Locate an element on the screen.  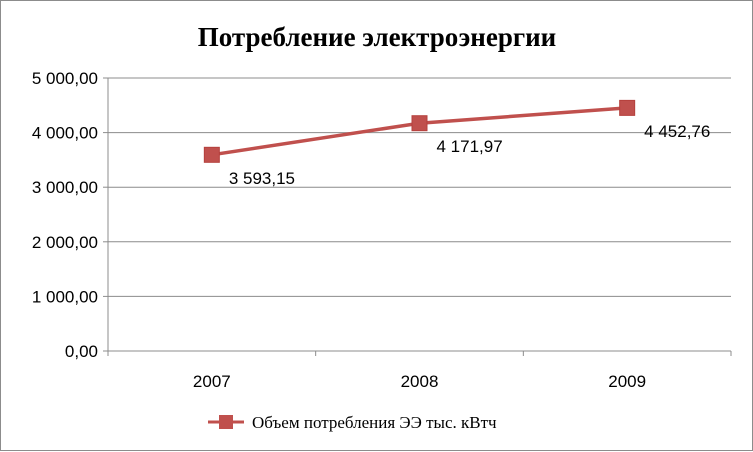
legend-label: Объем потребления ЭЭ тыс. кВтч is located at coordinates (374, 422).